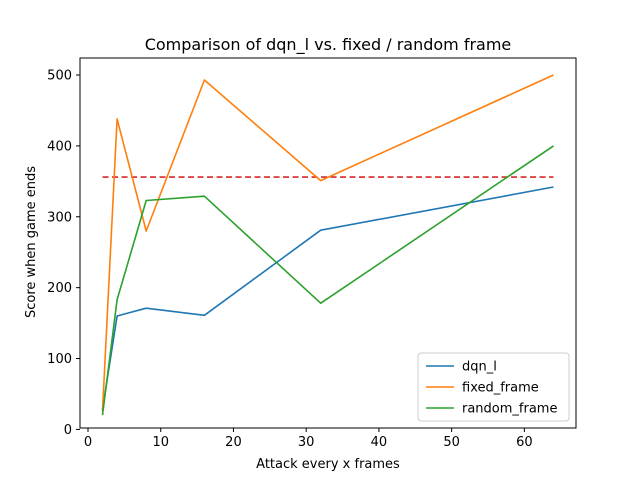 The height and width of the screenshot is (480, 640). What do you see at coordinates (479, 367) in the screenshot?
I see `legend-label: dqn_l` at bounding box center [479, 367].